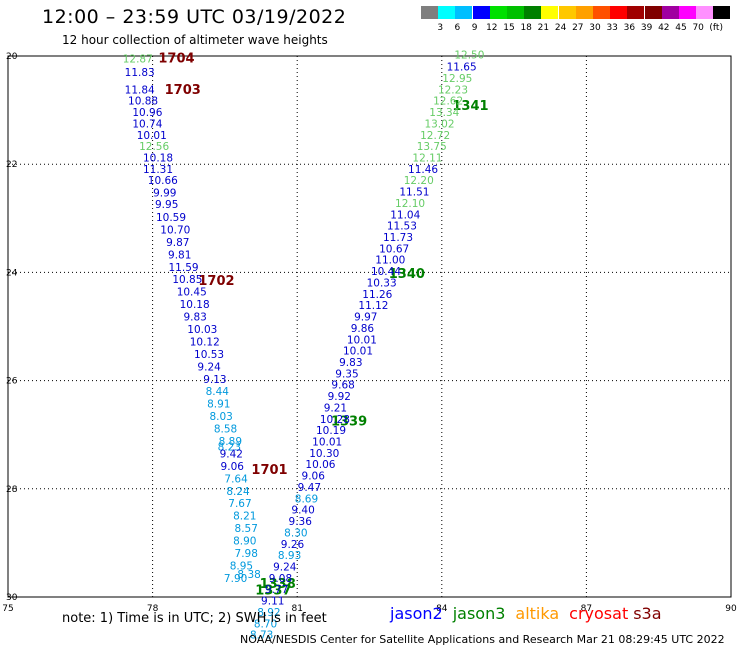 The height and width of the screenshot is (650, 740). Describe the element at coordinates (595, 28) in the screenshot. I see `color-scale-label: 30` at that location.